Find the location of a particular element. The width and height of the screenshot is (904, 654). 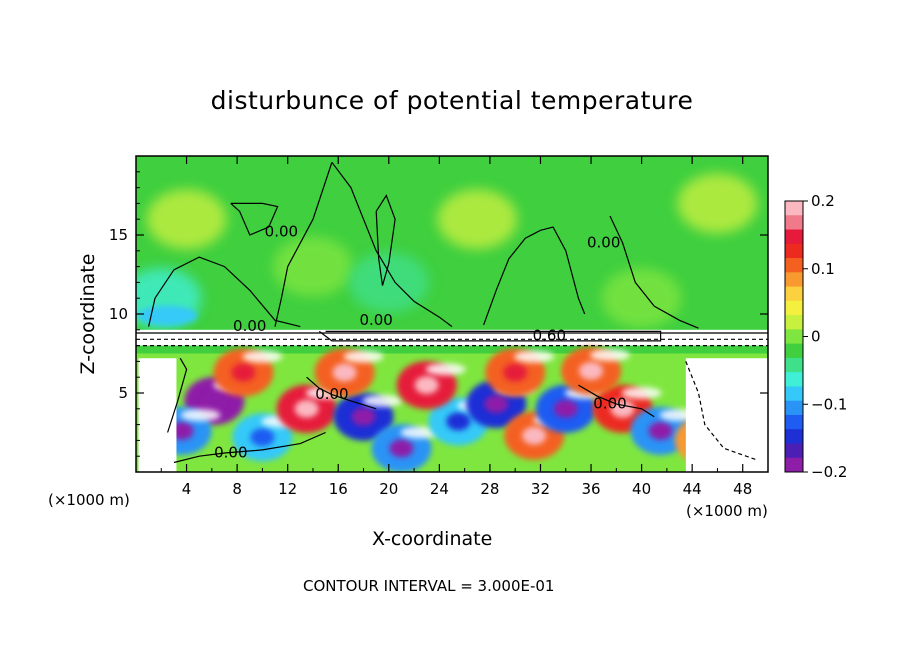

y-tick-label-10: 10 is located at coordinates (118, 314).